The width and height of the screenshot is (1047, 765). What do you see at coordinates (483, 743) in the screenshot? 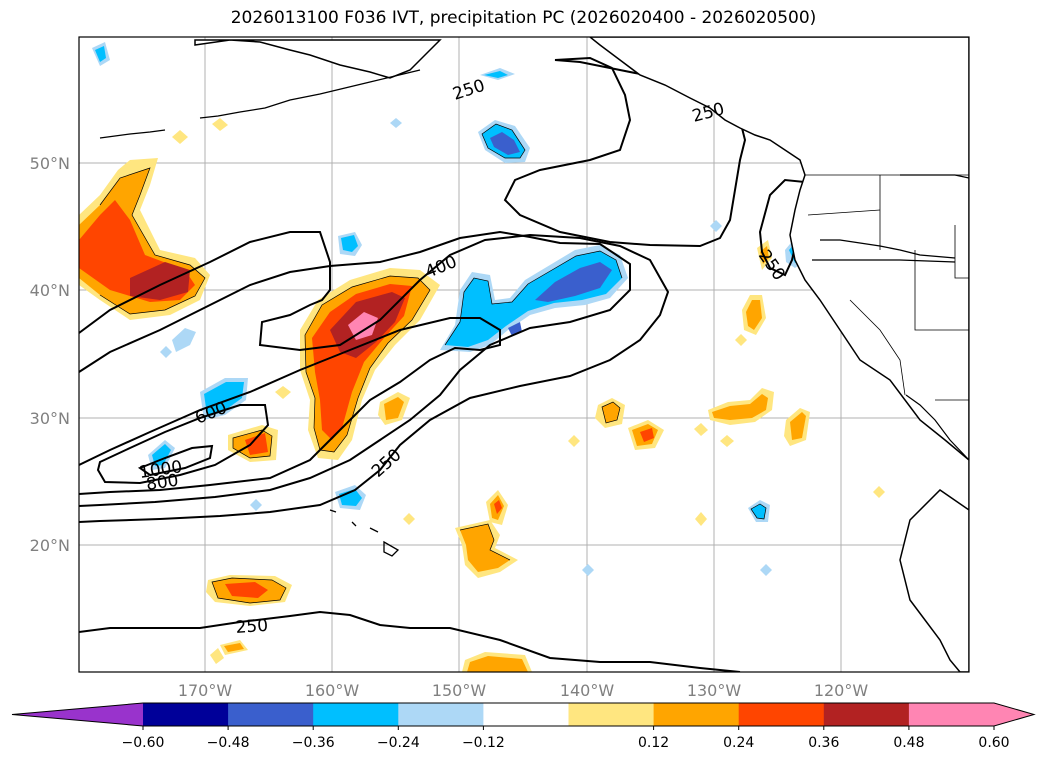
I see `colorbar-tick-label: −0.12` at bounding box center [483, 743].